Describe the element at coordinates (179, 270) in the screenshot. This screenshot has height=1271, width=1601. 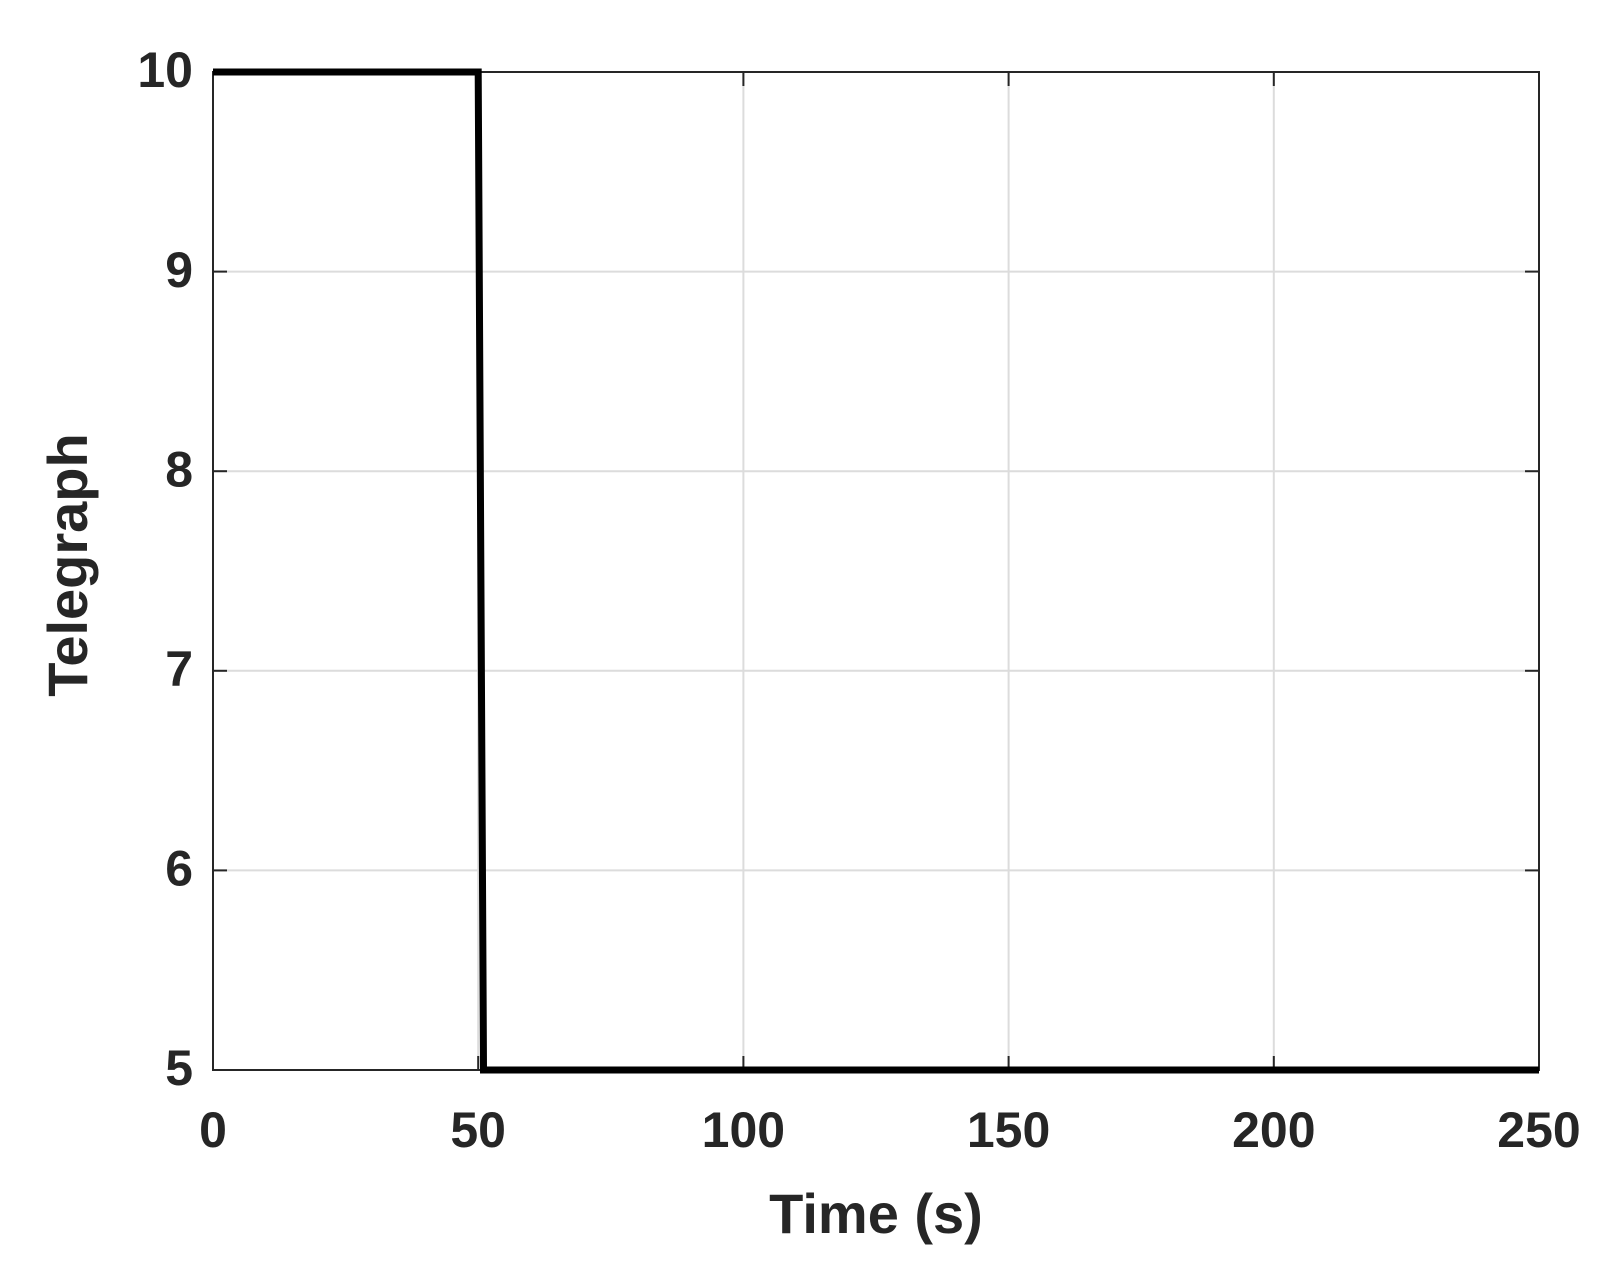
I see `y-tick-label: 9` at that location.